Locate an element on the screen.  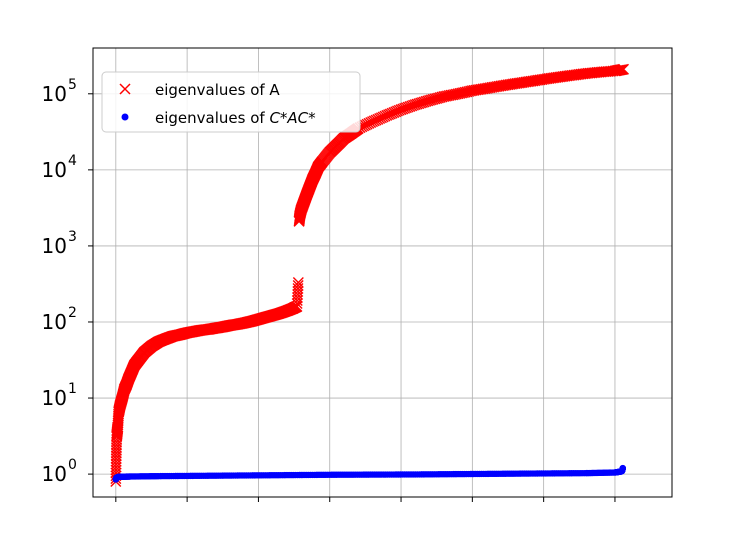
legend-marker-dot-icon is located at coordinates (125, 117).